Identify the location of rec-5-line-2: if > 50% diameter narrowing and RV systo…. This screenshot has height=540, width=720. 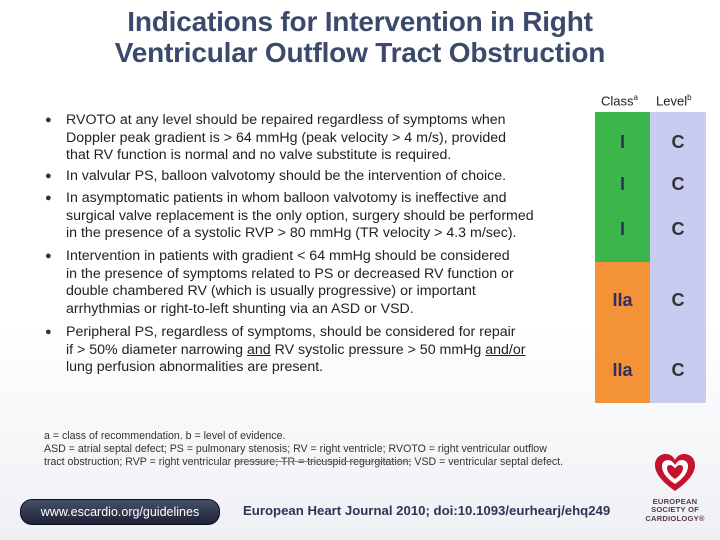
(332, 351).